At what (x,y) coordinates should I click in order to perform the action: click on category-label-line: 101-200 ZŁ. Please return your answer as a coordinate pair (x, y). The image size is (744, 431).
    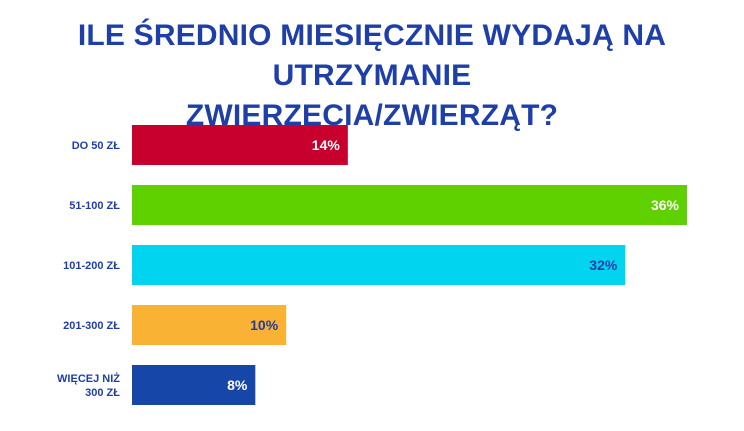
    Looking at the image, I should click on (91, 266).